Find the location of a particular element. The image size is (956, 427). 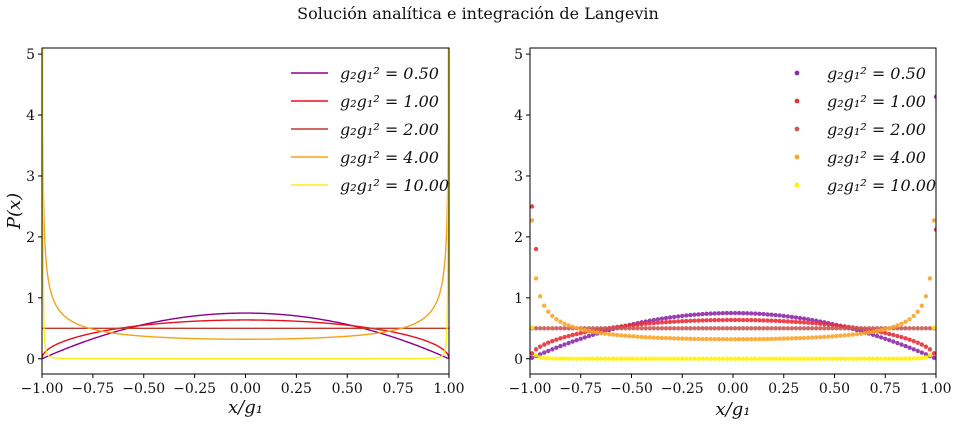

right-x-ticks: −1.00 −0.75 −0.50 −0.25 0.00 0.25 0.50 0.75 1.00 is located at coordinates (730, 385).